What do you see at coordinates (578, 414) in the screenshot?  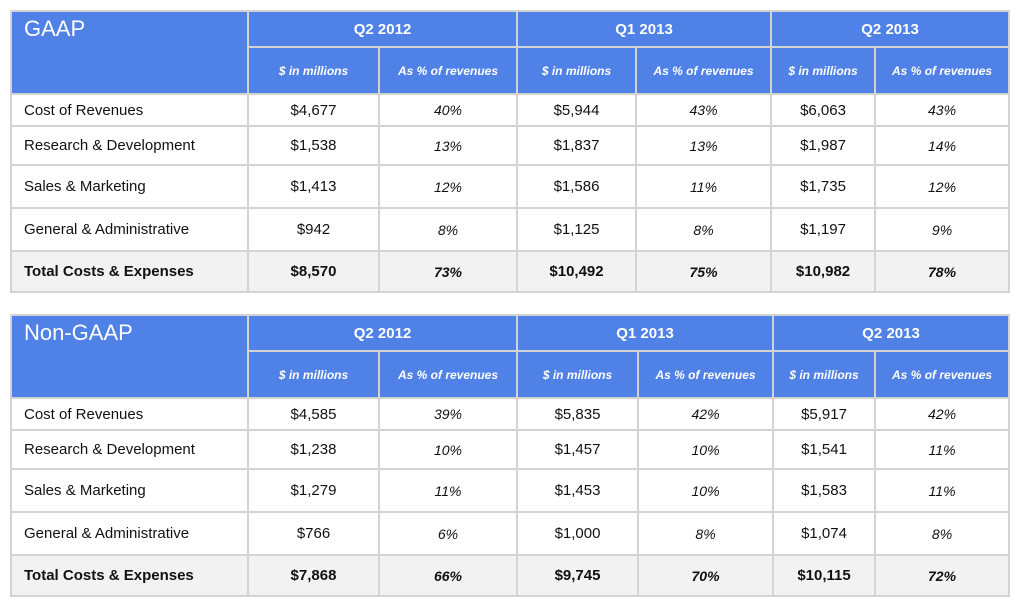 I see `value-cell: $5,835` at bounding box center [578, 414].